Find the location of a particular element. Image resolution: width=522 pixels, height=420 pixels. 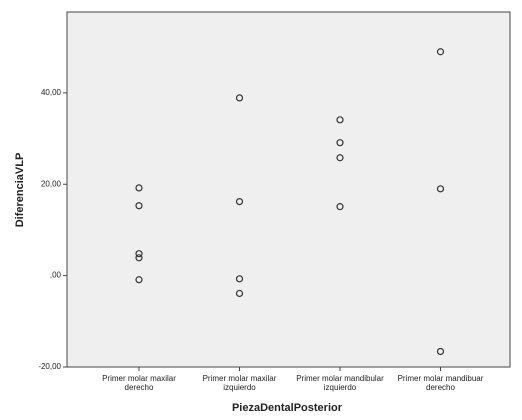

x-tick-label: Primer molar mandibular is located at coordinates (340, 378).